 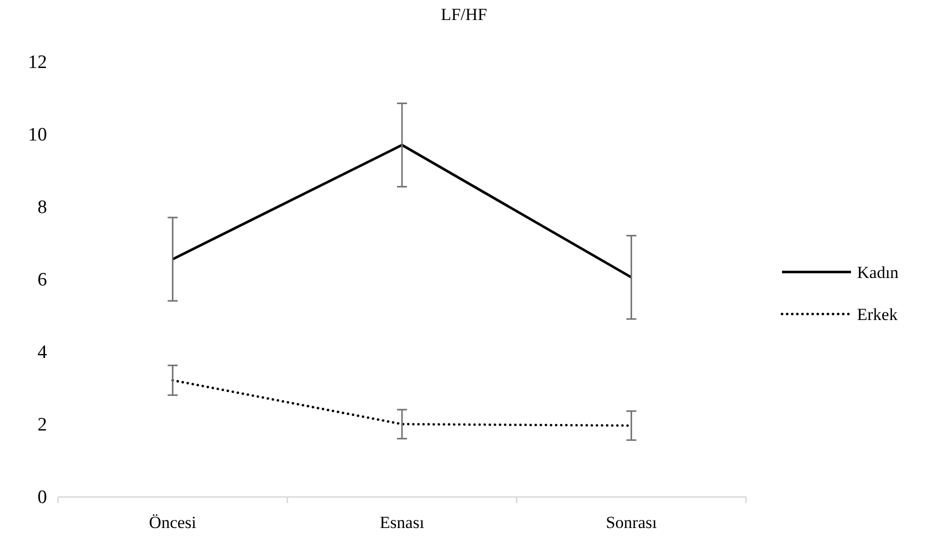 What do you see at coordinates (878, 272) in the screenshot?
I see `legend-label: Kadın` at bounding box center [878, 272].